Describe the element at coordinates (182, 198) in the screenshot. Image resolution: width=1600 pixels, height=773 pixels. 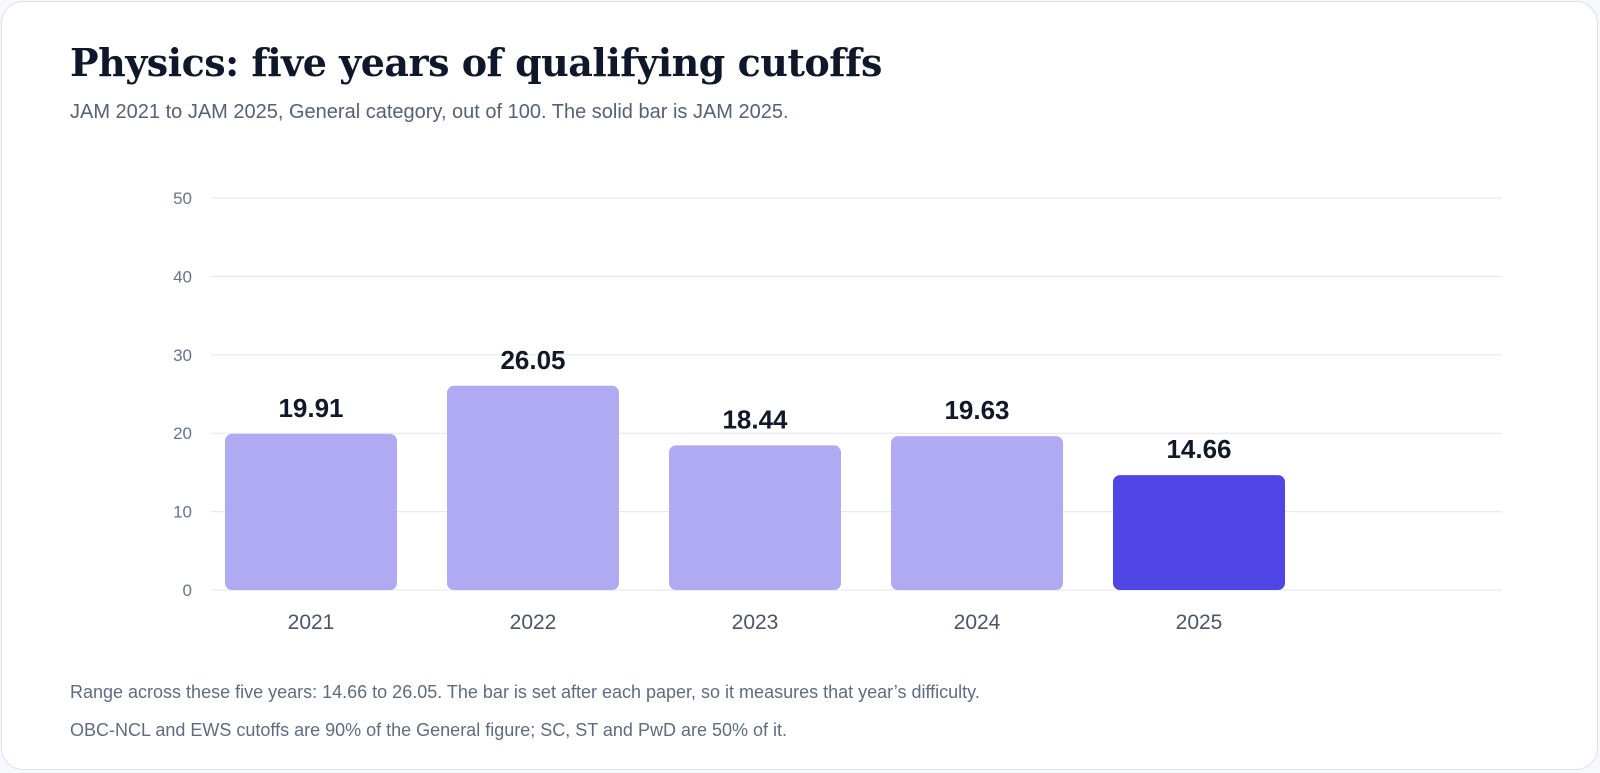
I see `y-tick-label: 50` at that location.